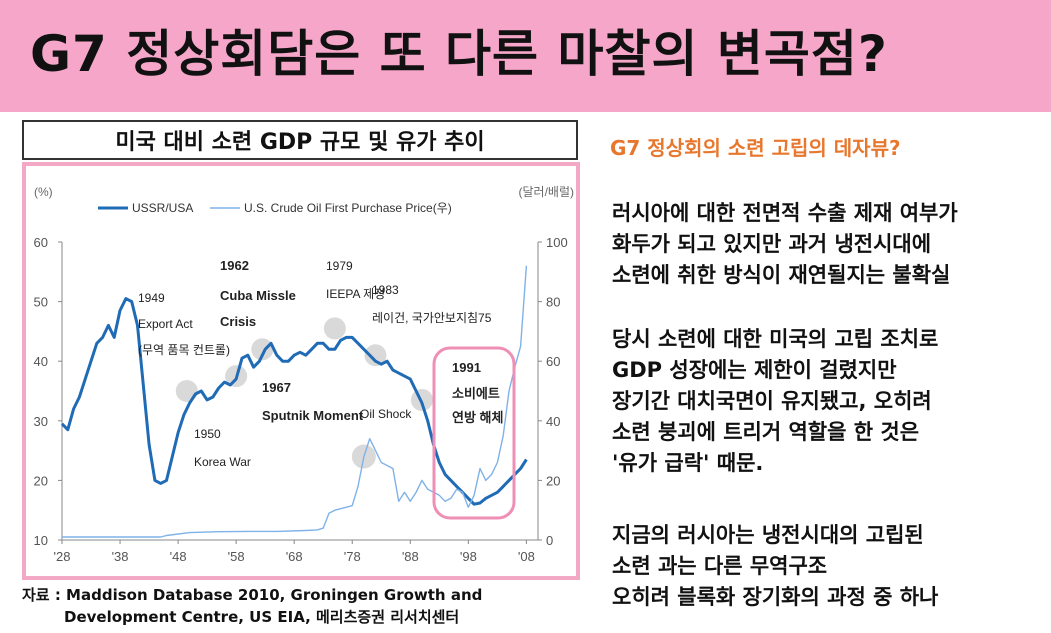 The image size is (1051, 633). What do you see at coordinates (526, 556) in the screenshot?
I see `x-tick-label: '08` at bounding box center [526, 556].